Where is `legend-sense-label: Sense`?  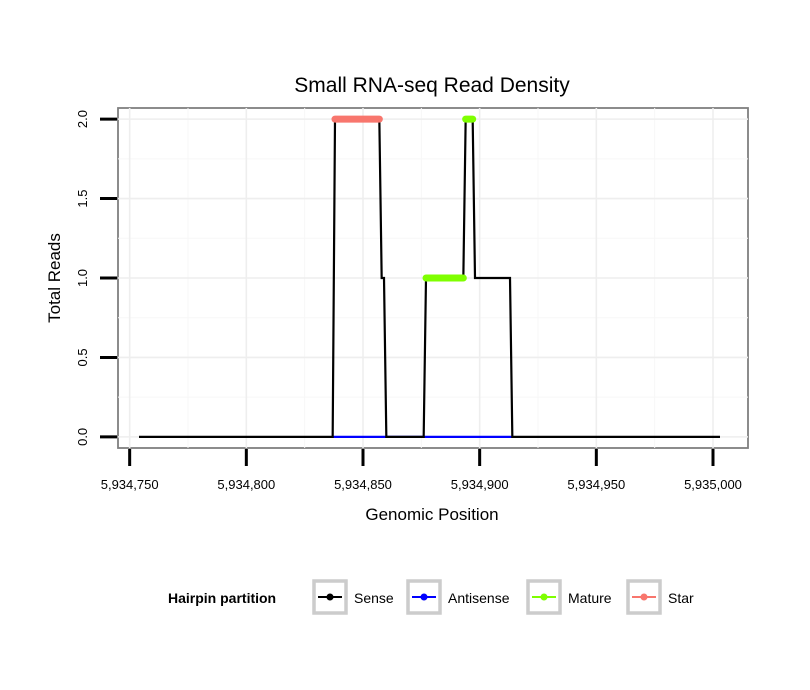 legend-sense-label: Sense is located at coordinates (374, 598).